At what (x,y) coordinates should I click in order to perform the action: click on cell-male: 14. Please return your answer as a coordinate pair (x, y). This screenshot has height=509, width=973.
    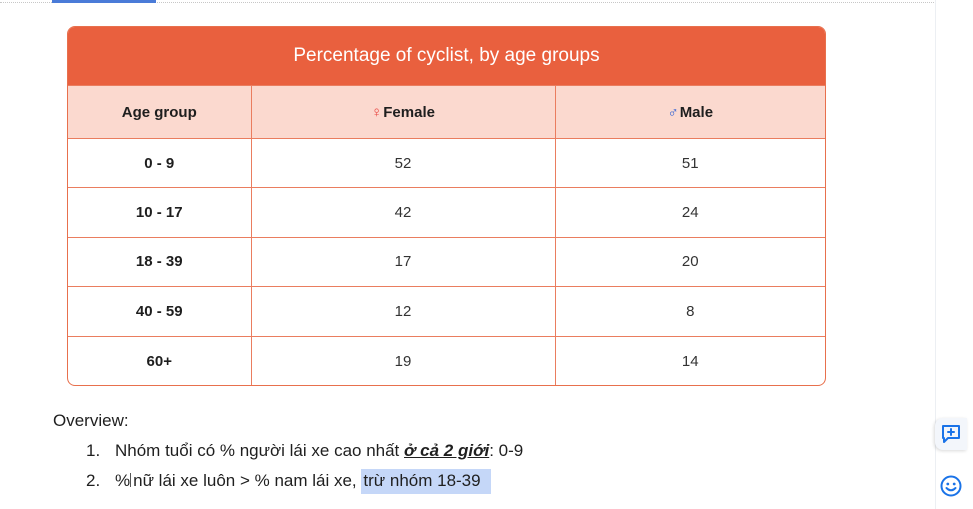
    Looking at the image, I should click on (689, 360).